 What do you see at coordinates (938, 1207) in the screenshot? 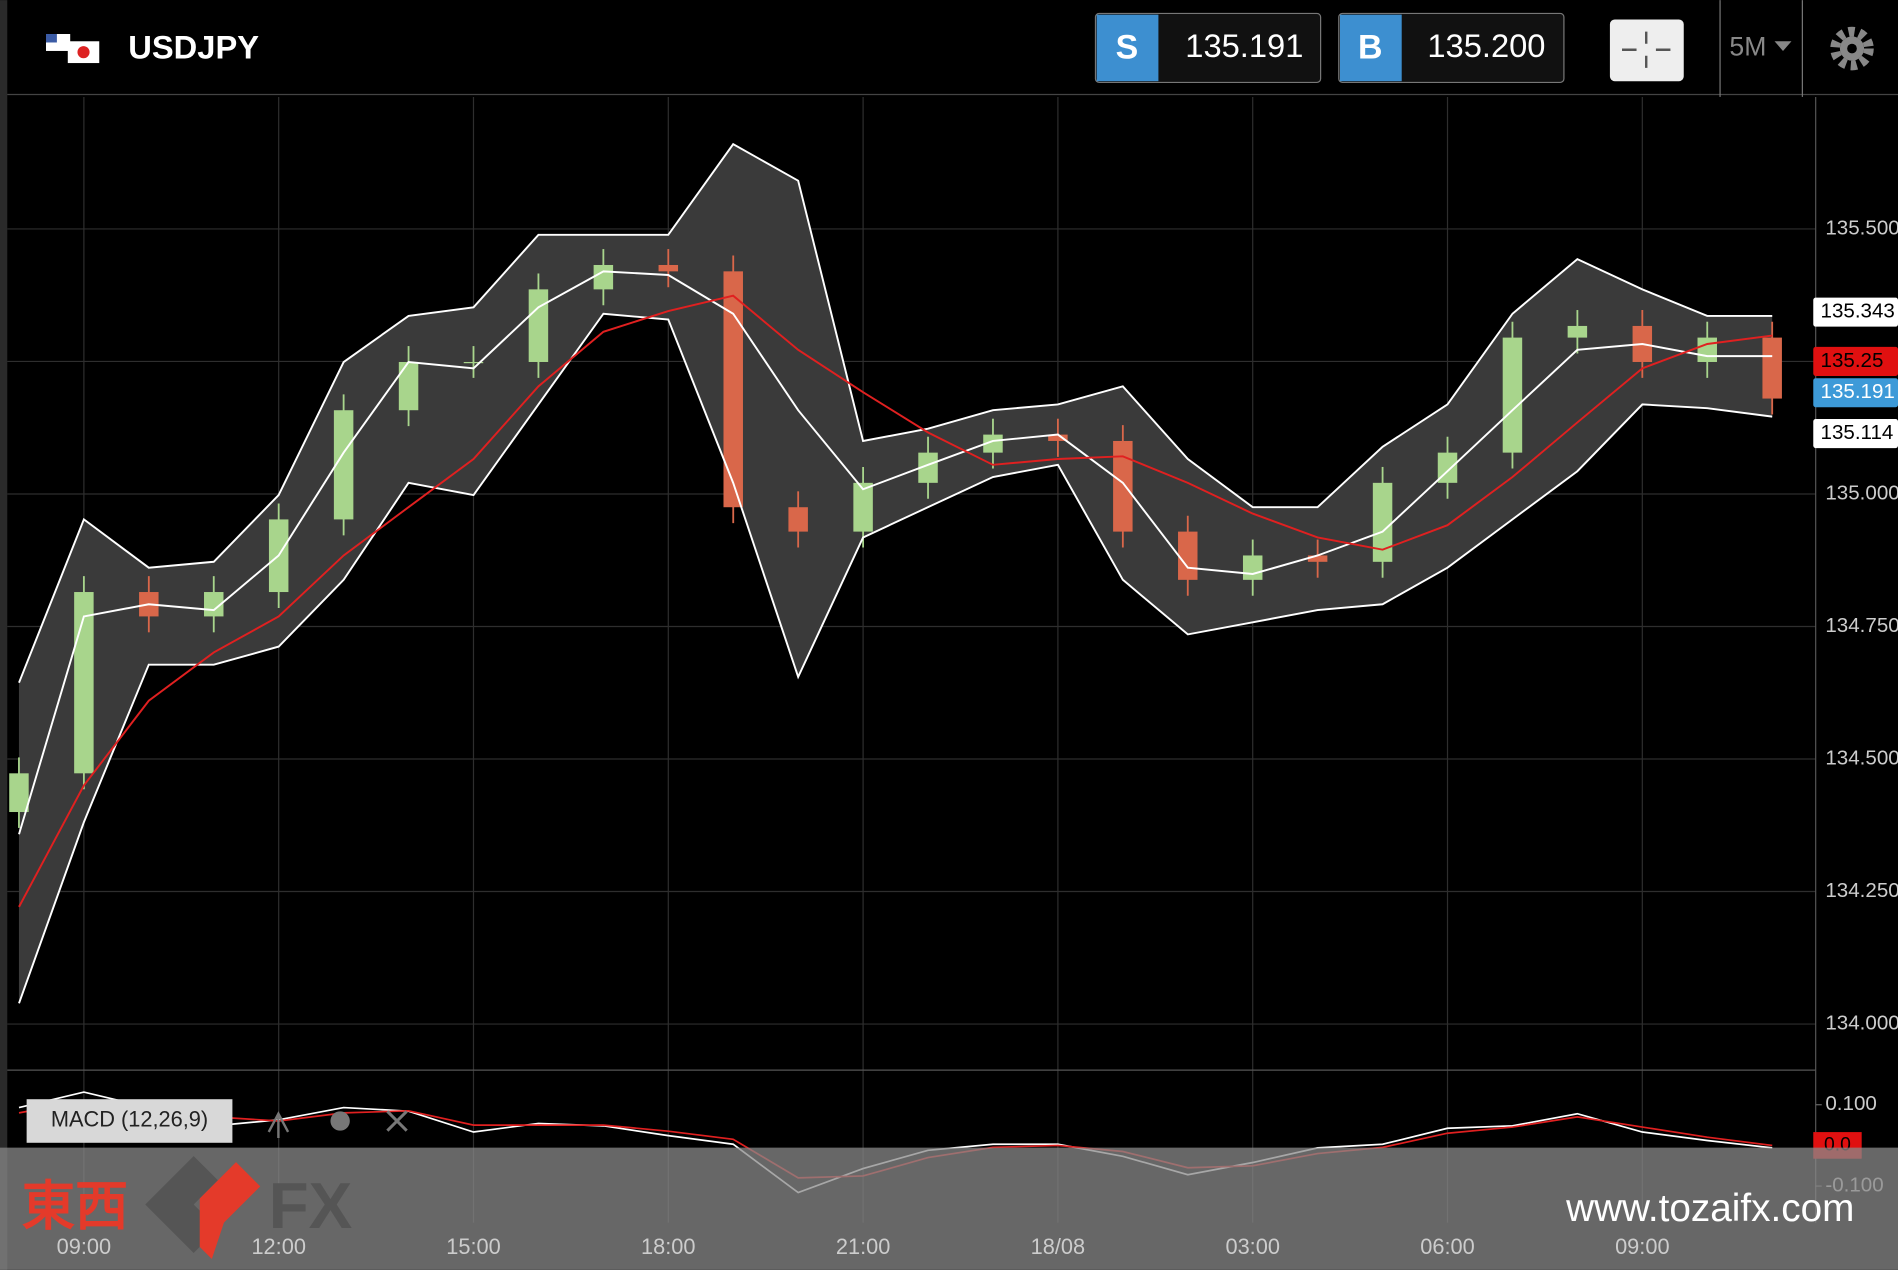
I see `watermark: 東西 FX www.tozaifx.com` at bounding box center [938, 1207].